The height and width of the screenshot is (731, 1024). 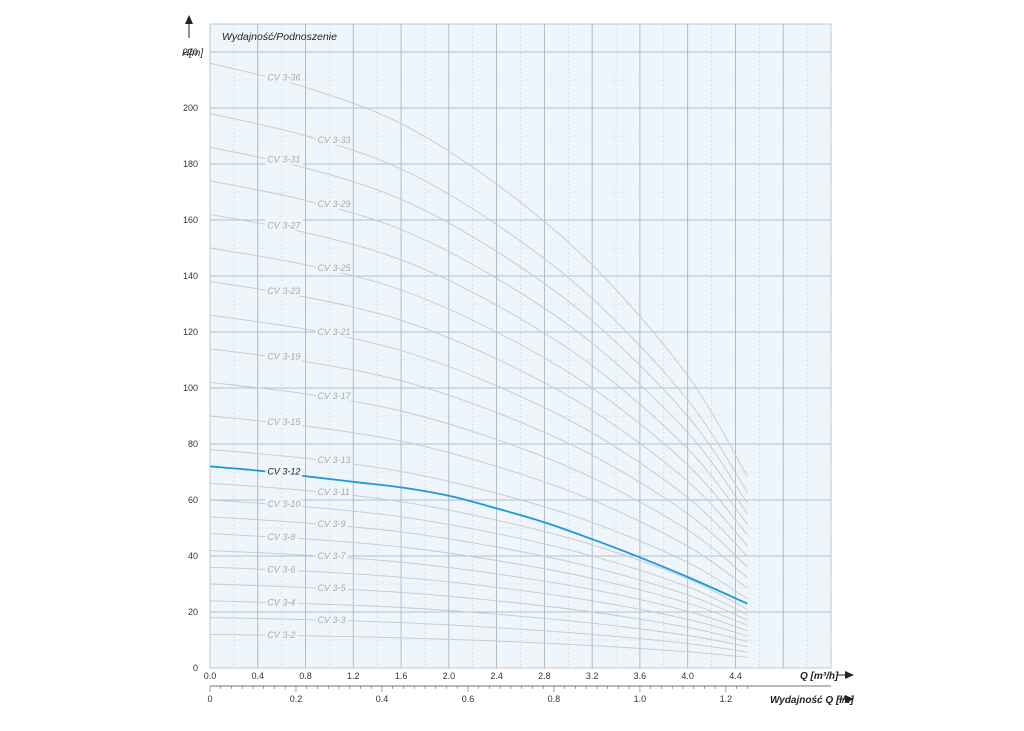 I want to click on y-axis-arrow-icon, so click(x=189, y=26).